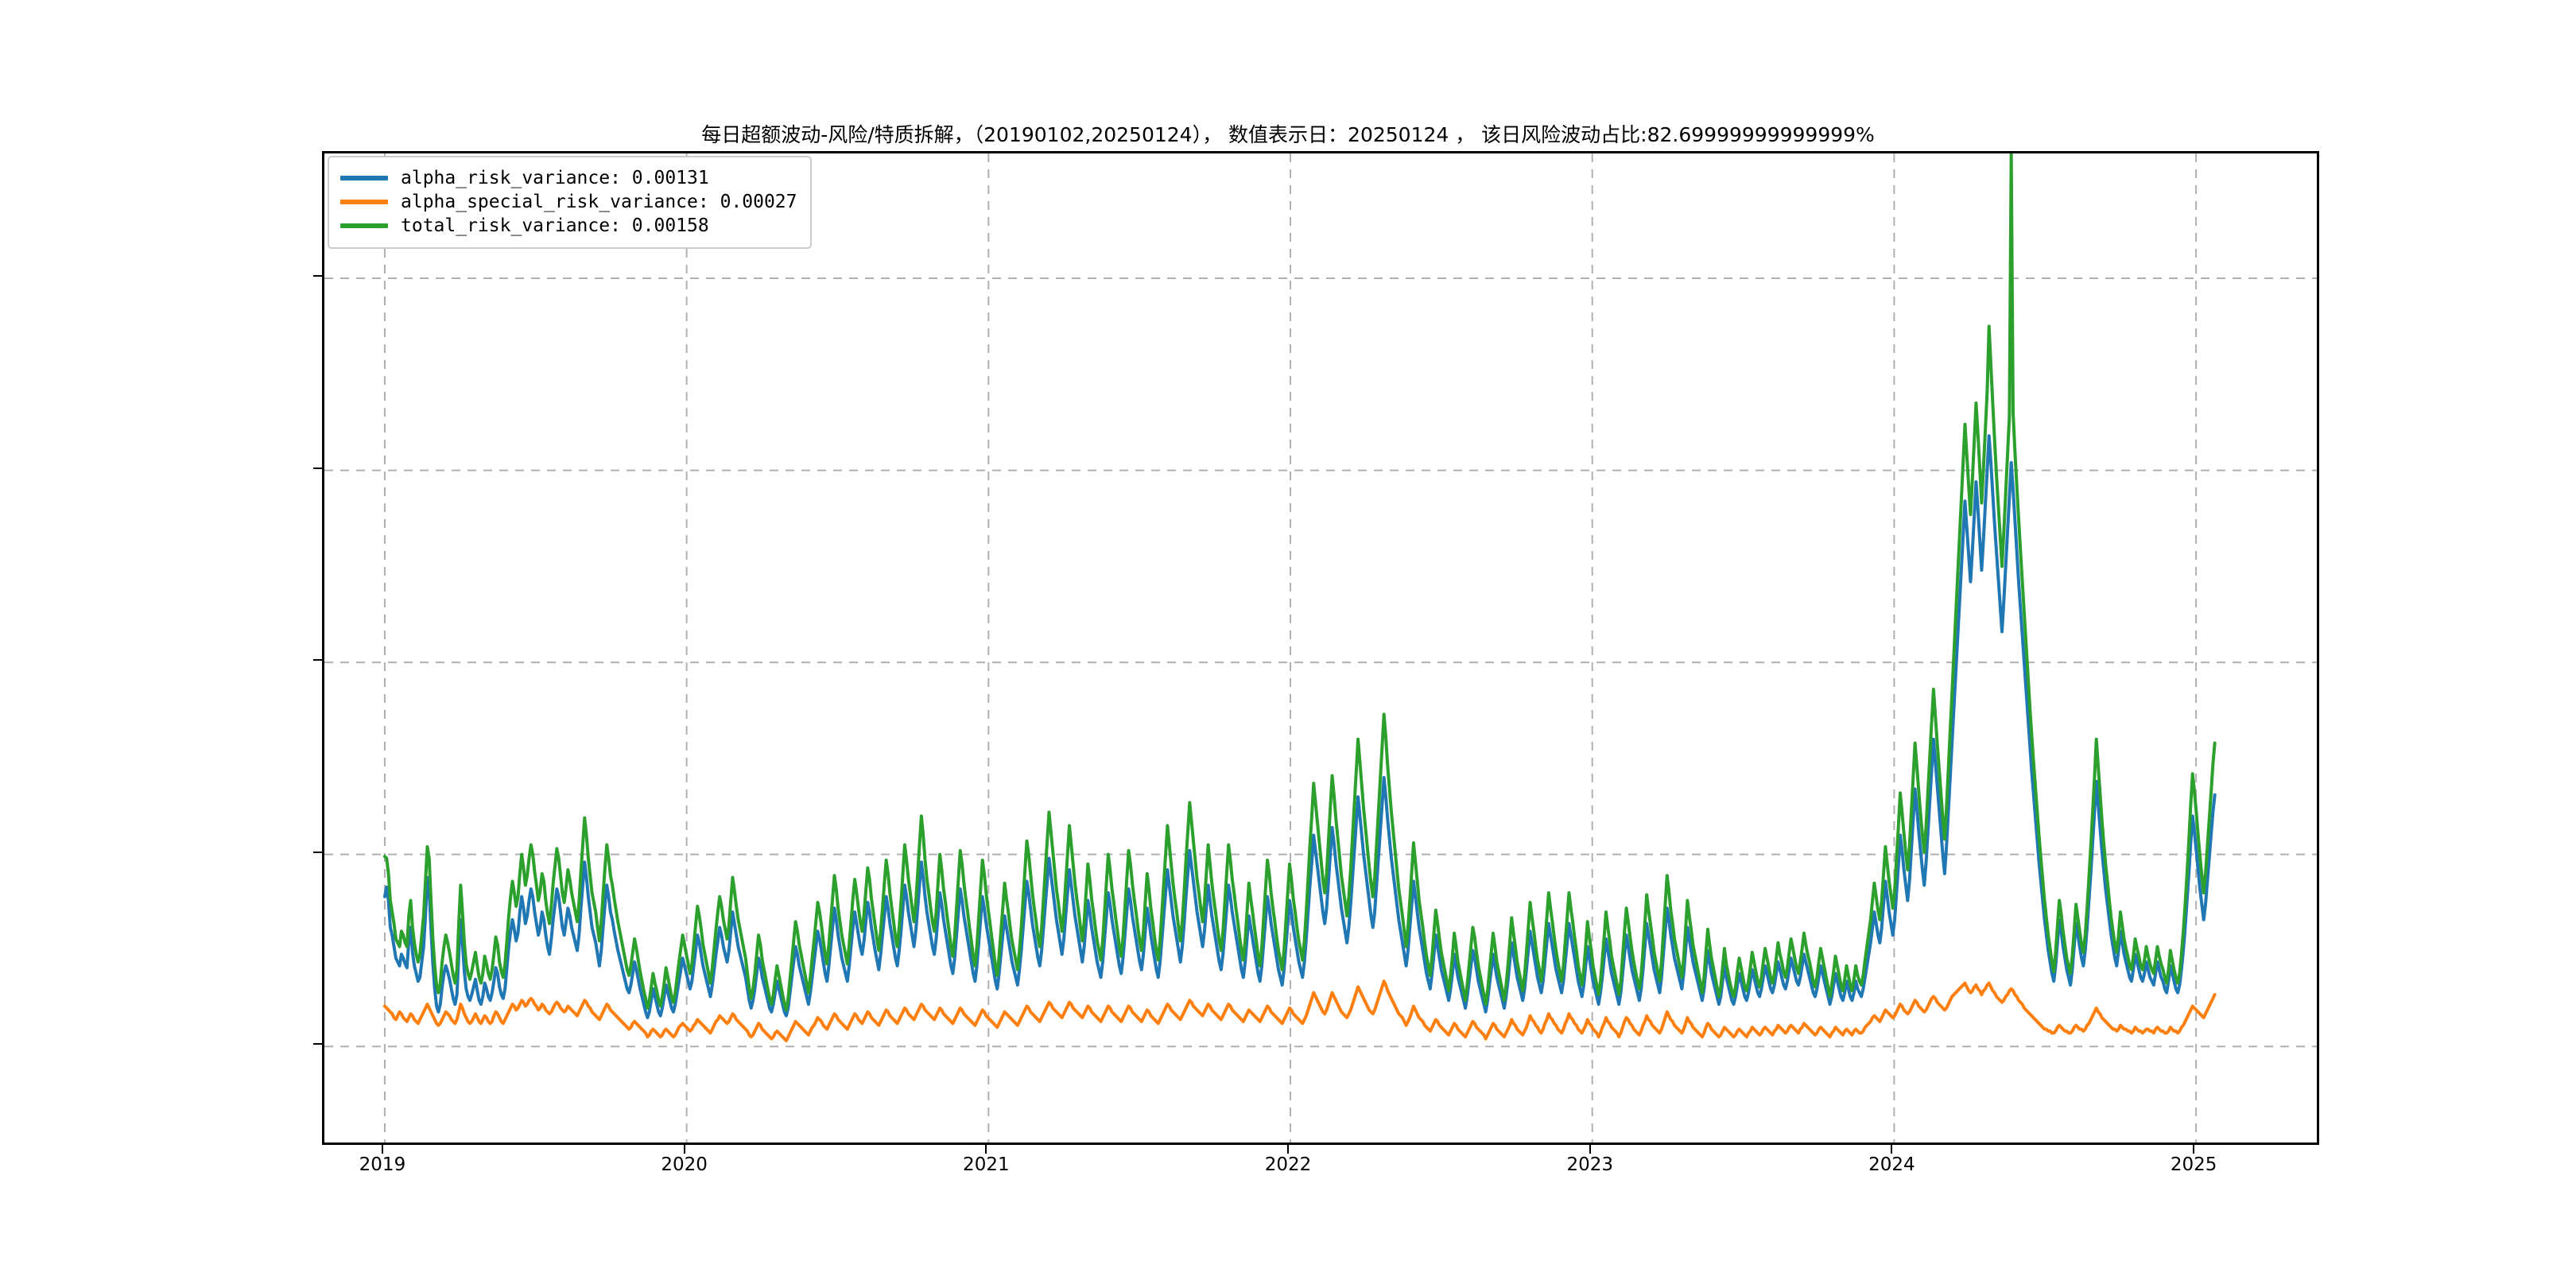 The height and width of the screenshot is (1288, 2576). Describe the element at coordinates (987, 1165) in the screenshot. I see `x-tick-label: 2021` at that location.